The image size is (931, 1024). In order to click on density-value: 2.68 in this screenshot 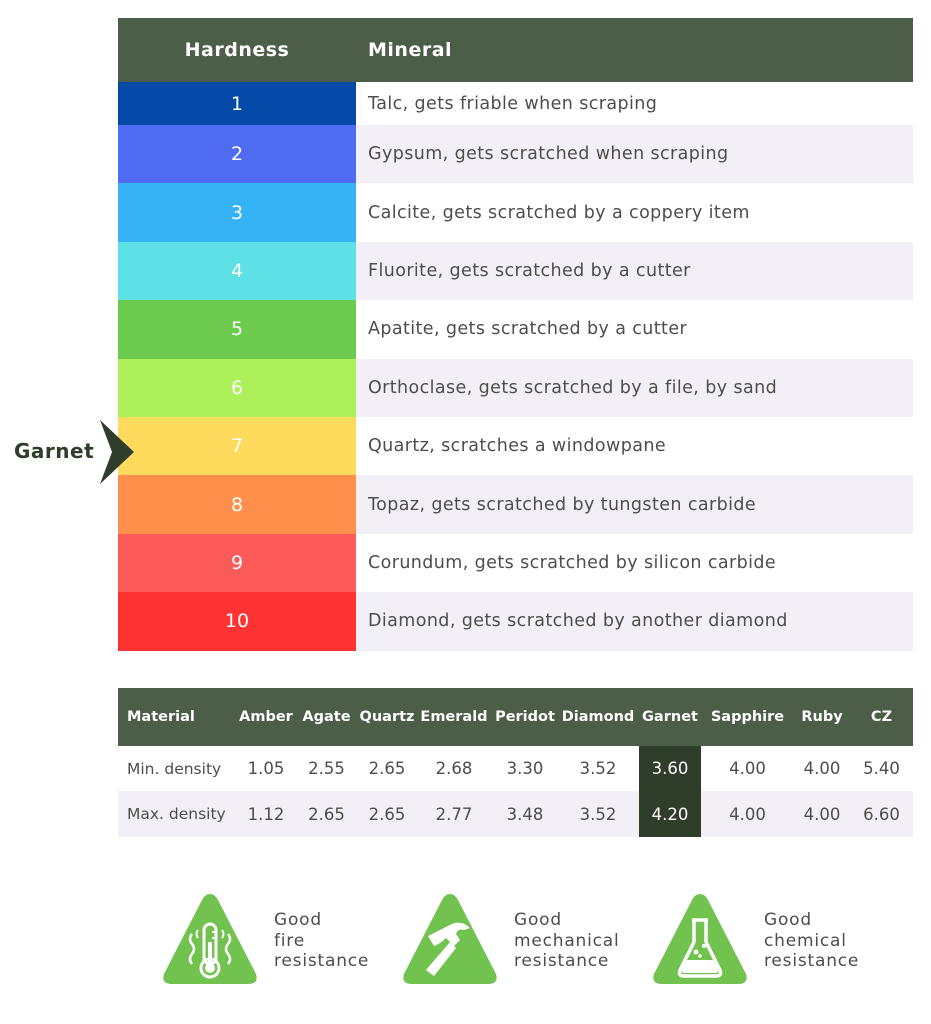, I will do `click(454, 768)`.